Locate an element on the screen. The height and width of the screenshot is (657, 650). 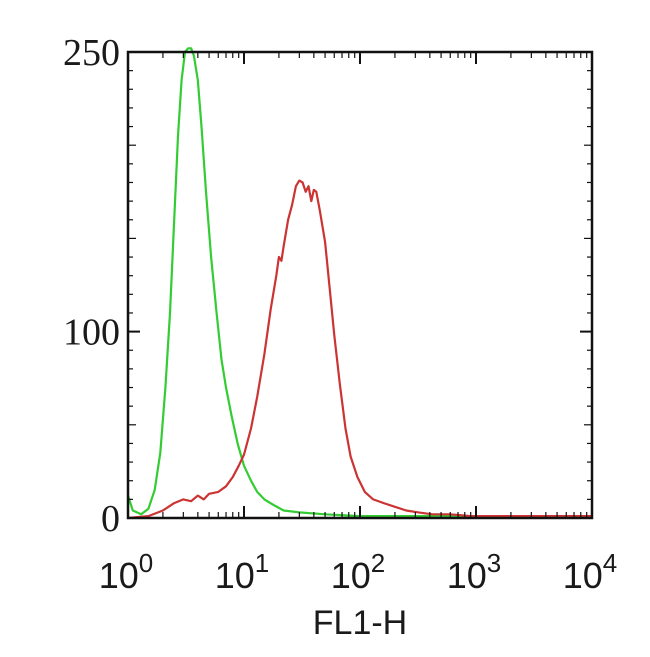
y-tick-label: 0 is located at coordinates (110, 519).